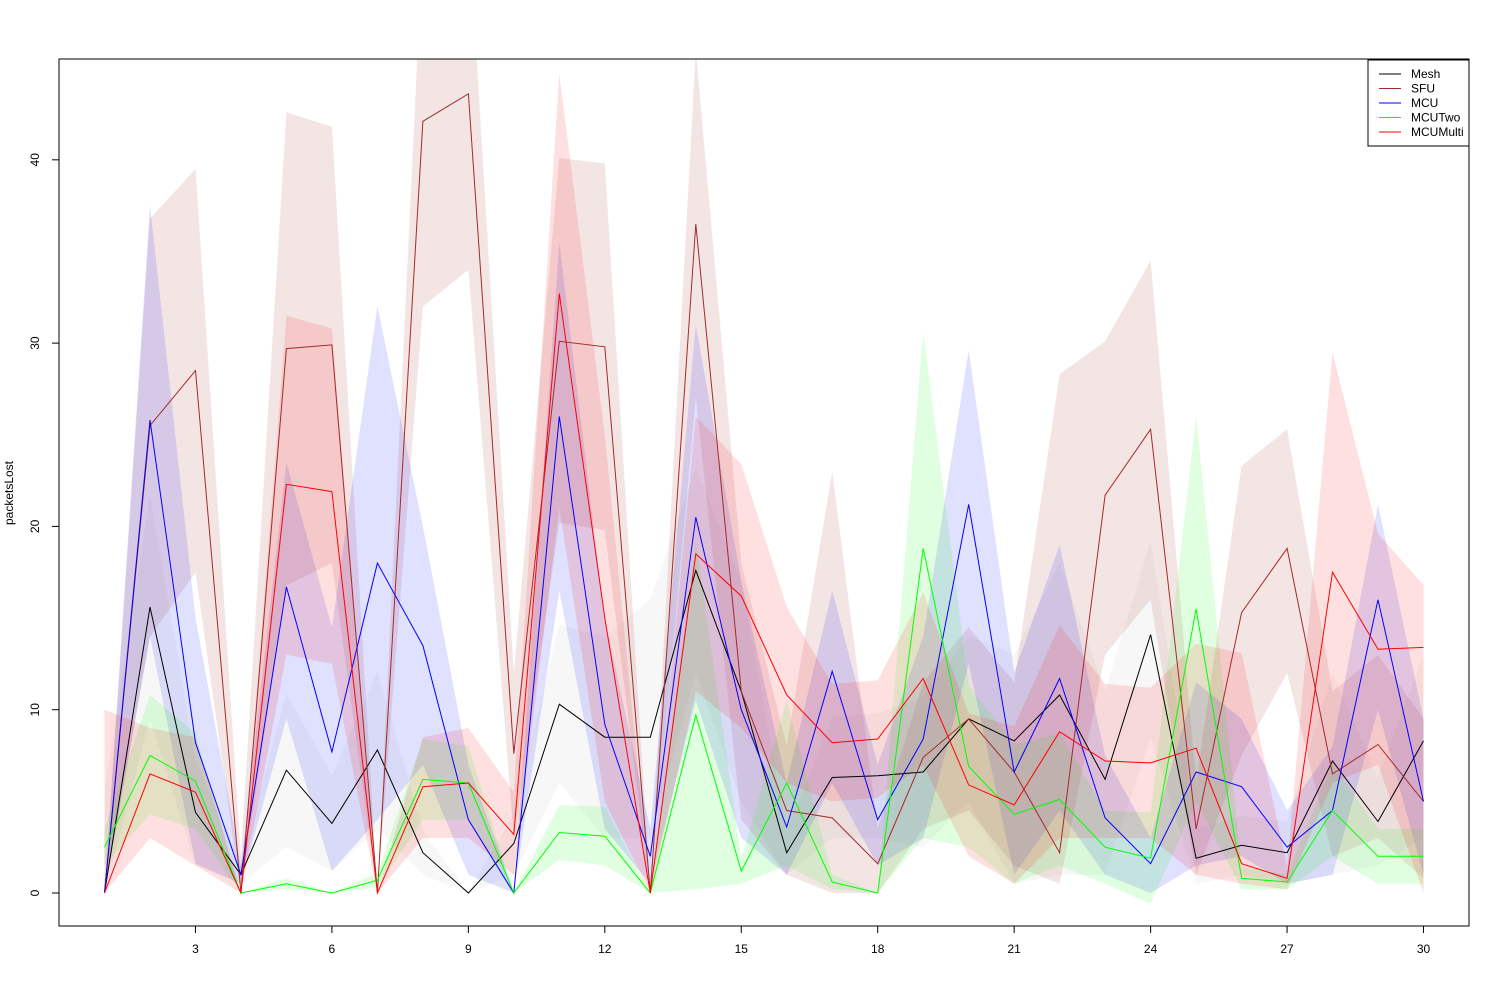 This screenshot has height=1000, width=1500. Describe the element at coordinates (35, 526) in the screenshot. I see `y-tick-label: 20` at that location.